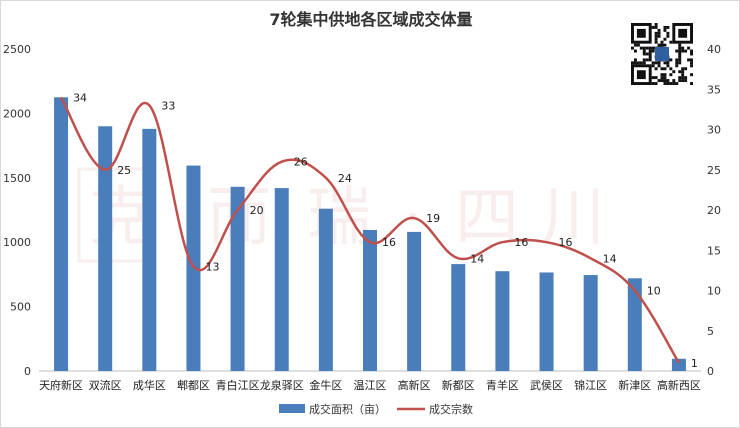 This screenshot has height=428, width=740. What do you see at coordinates (546, 385) in the screenshot?
I see `category-label: 武侯区` at bounding box center [546, 385].